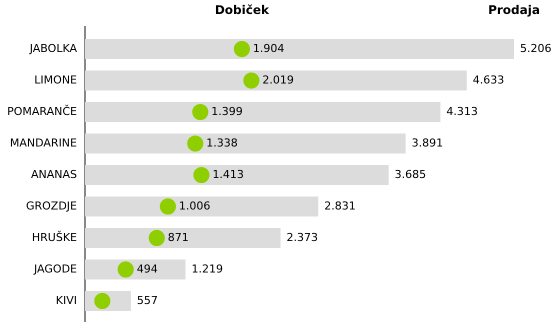 The image size is (559, 322). What do you see at coordinates (228, 174) in the screenshot?
I see `data-label: 1.413` at bounding box center [228, 174].